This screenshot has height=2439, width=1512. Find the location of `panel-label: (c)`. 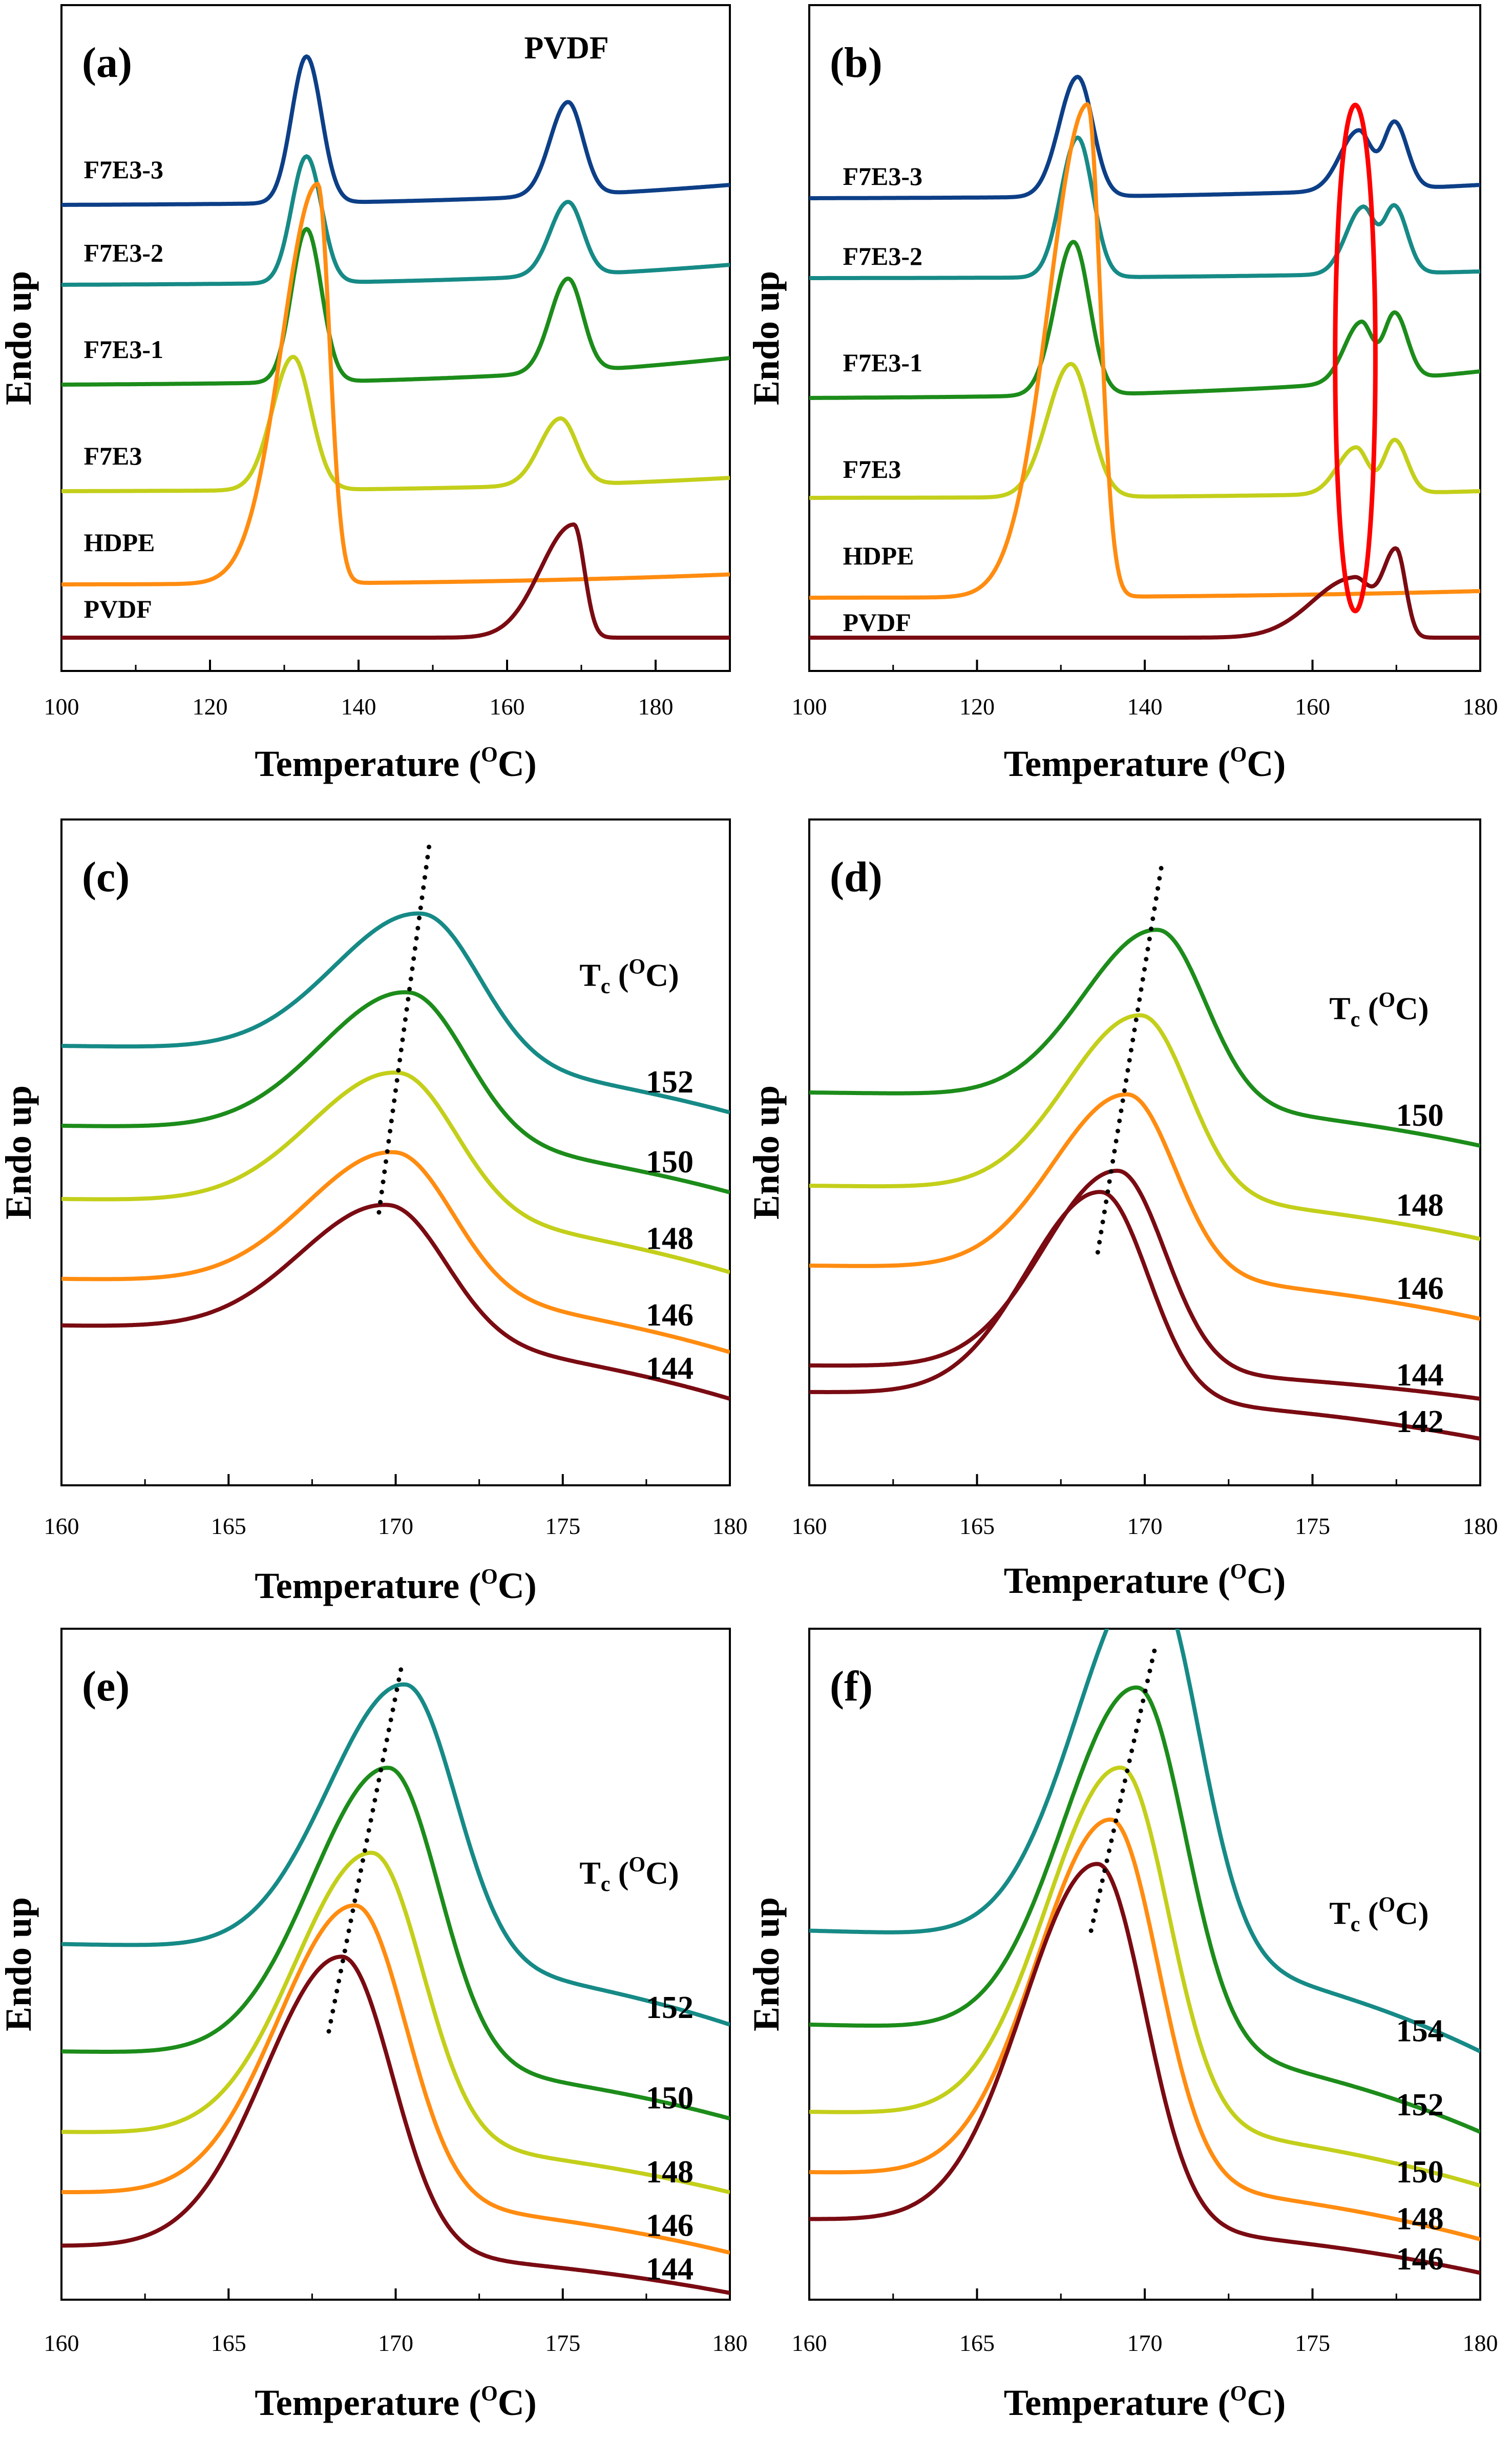

panel-label: (c) is located at coordinates (106, 877).